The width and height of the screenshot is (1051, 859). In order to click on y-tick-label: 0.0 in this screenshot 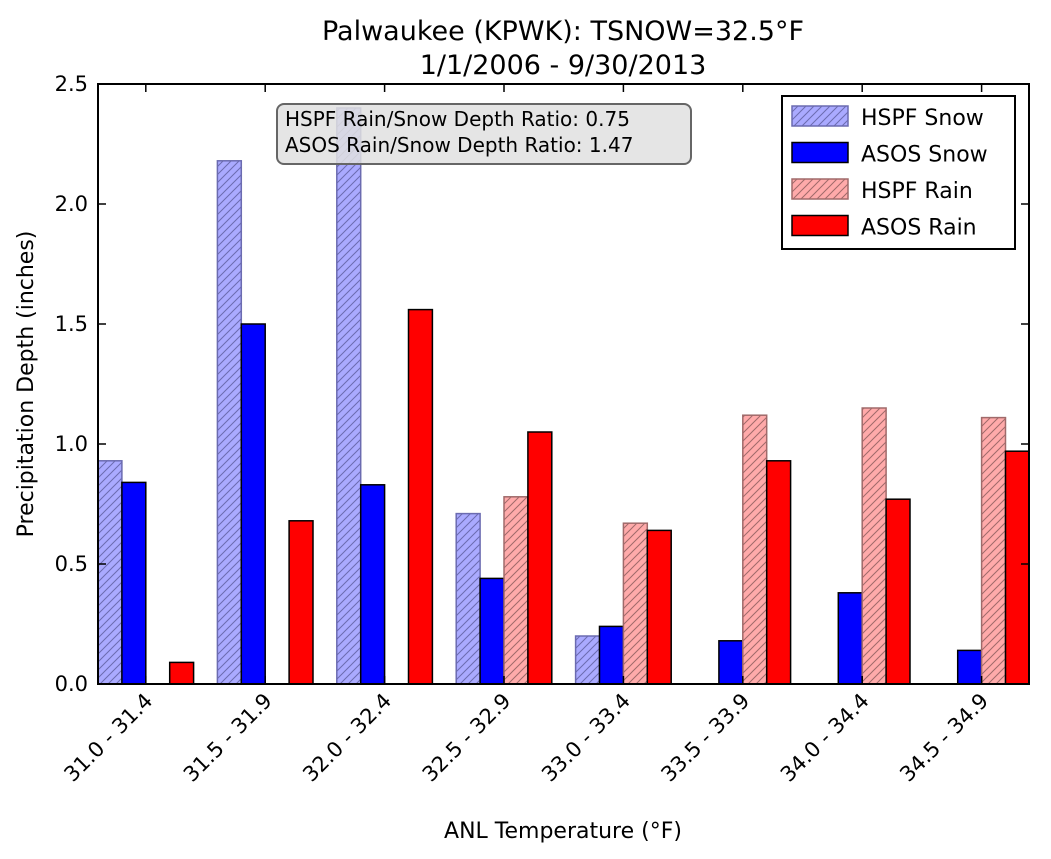, I will do `click(71, 684)`.